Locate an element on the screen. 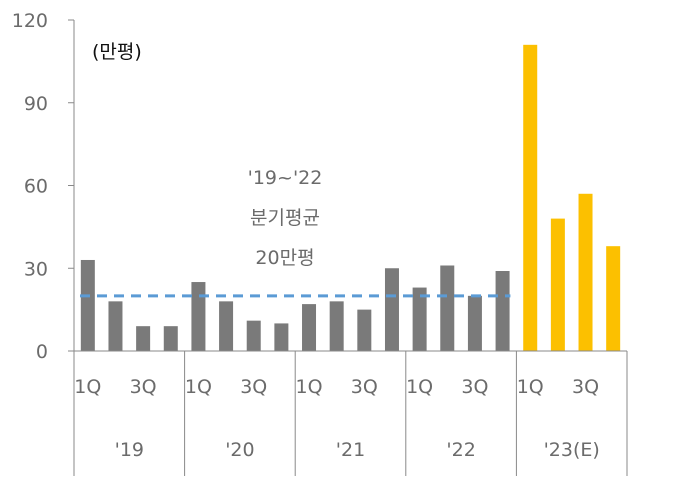 Image resolution: width=676 pixels, height=480 pixels. year-label: '21 is located at coordinates (350, 450).